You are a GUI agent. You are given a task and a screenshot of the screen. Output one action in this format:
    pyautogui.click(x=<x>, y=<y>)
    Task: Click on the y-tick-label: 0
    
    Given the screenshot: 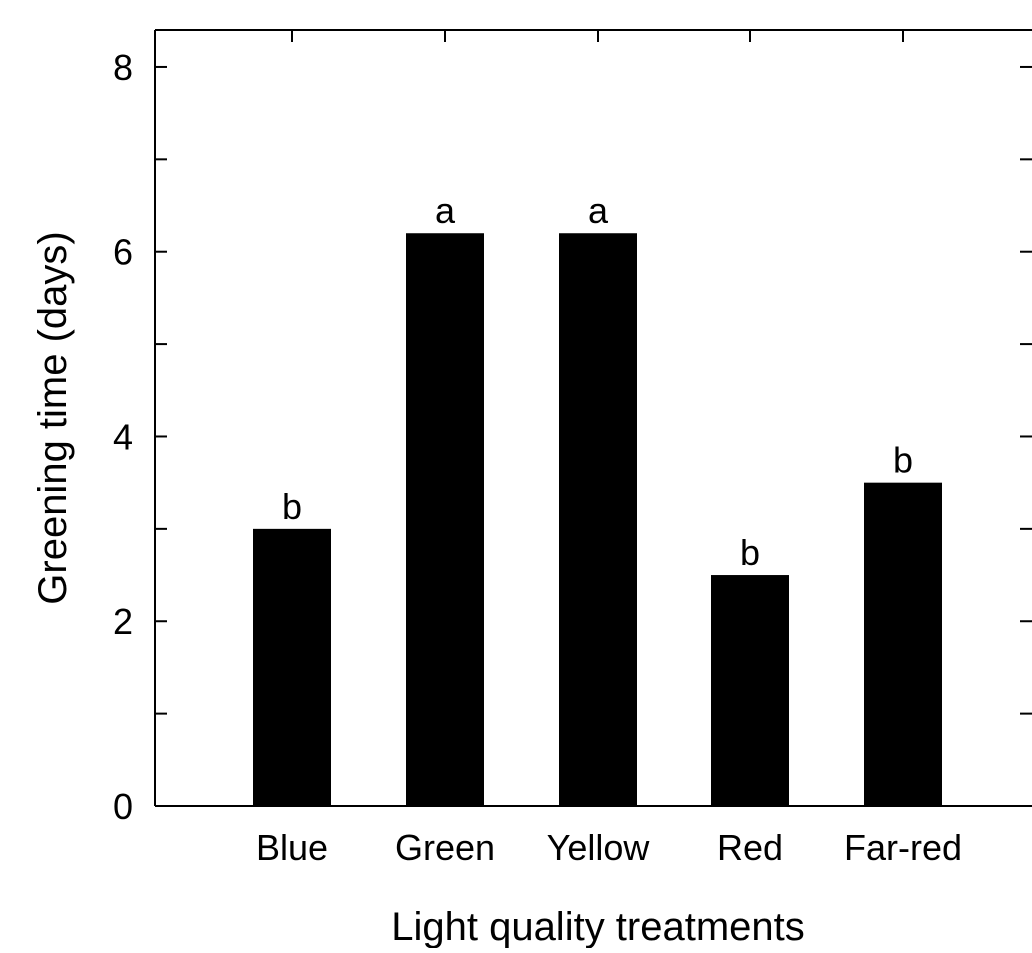 What is the action you would take?
    pyautogui.click(x=123, y=806)
    